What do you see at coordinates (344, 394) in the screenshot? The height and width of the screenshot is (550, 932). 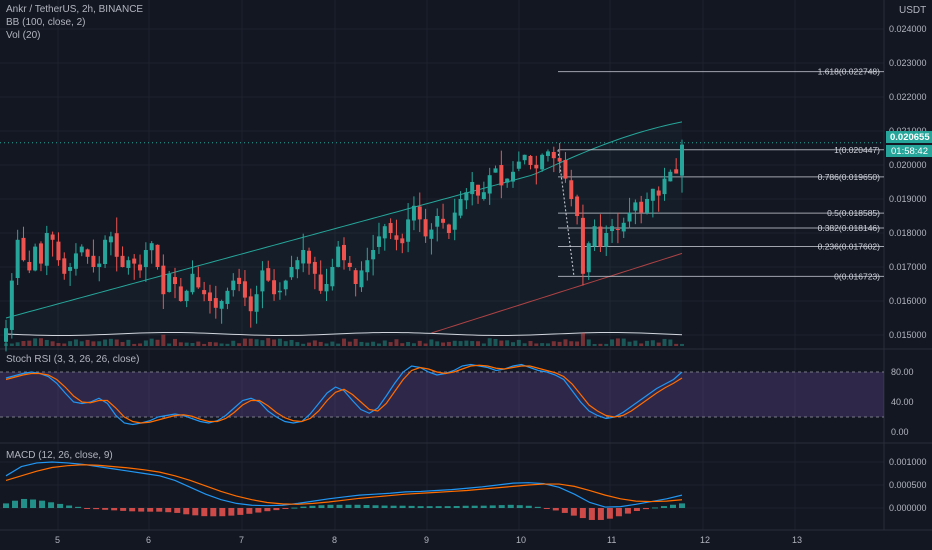 I see `stoch-rsi-k-line` at bounding box center [344, 394].